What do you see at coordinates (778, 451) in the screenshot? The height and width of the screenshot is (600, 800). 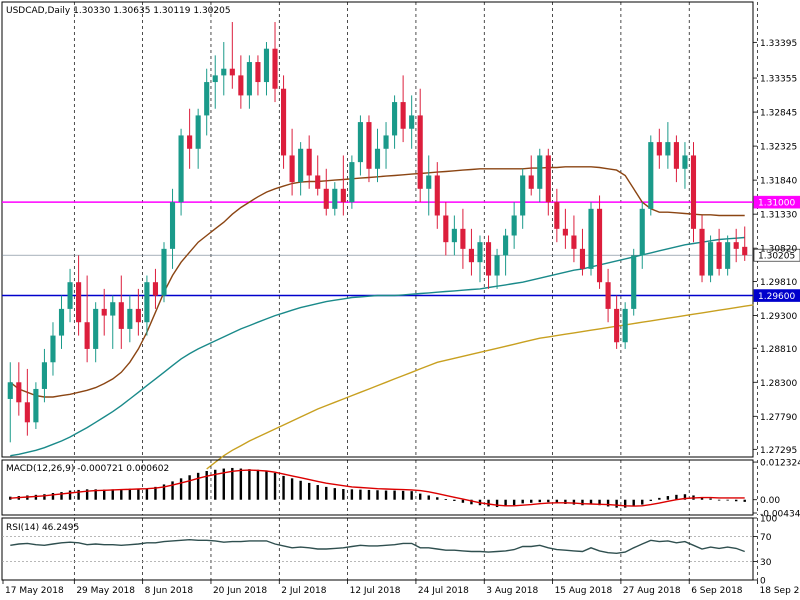 I see `price-tick-label: 1.27295` at bounding box center [778, 451].